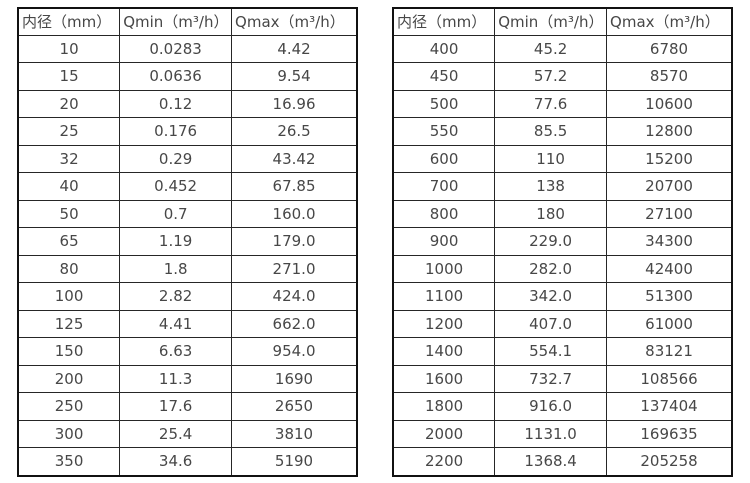 This screenshot has width=750, height=483. What do you see at coordinates (176, 214) in the screenshot?
I see `table-cell: 0.7` at bounding box center [176, 214].